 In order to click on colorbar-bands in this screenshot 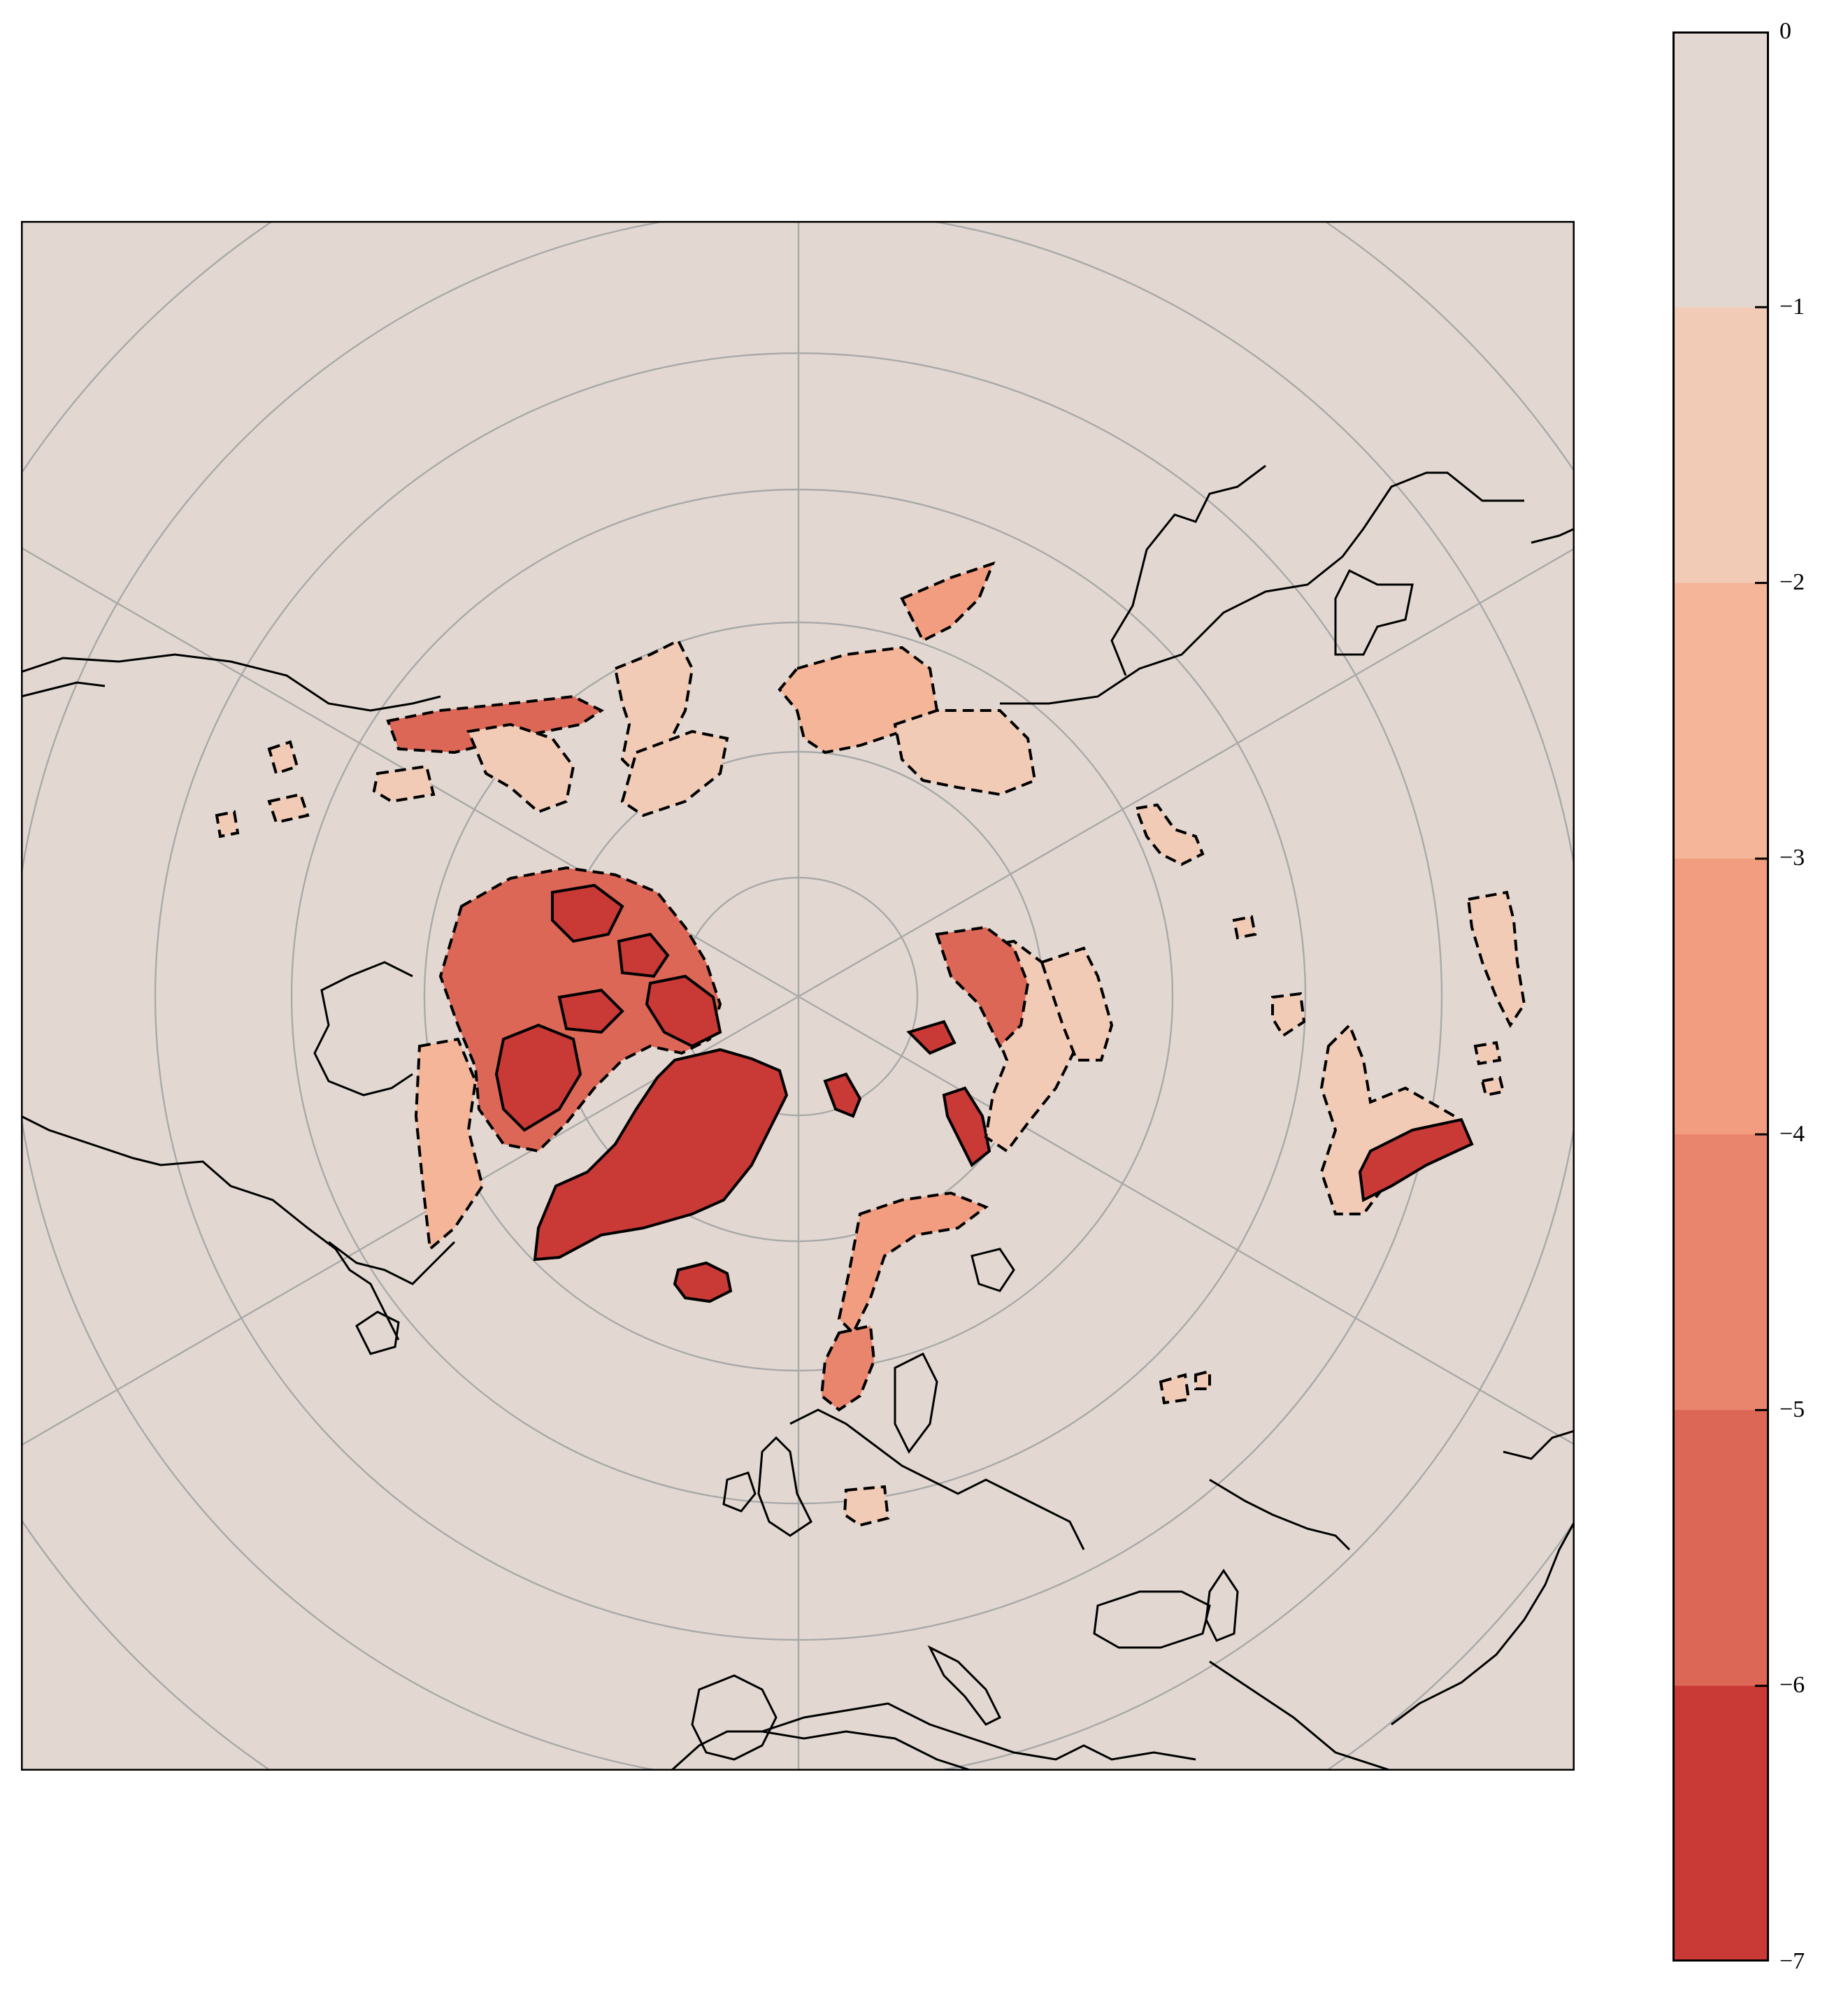, I will do `click(1720, 997)`.